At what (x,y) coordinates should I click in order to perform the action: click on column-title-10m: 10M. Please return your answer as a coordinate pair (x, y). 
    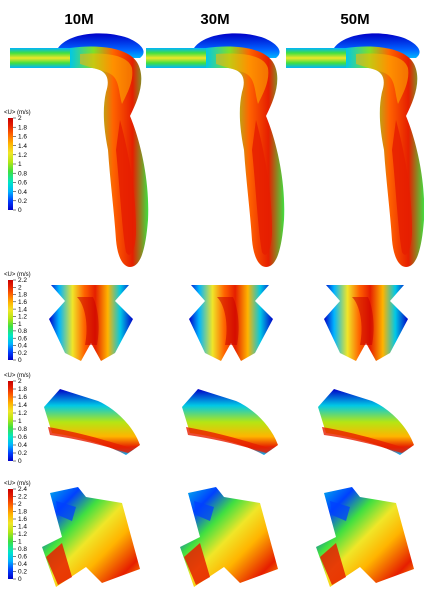
    Looking at the image, I should click on (78, 19).